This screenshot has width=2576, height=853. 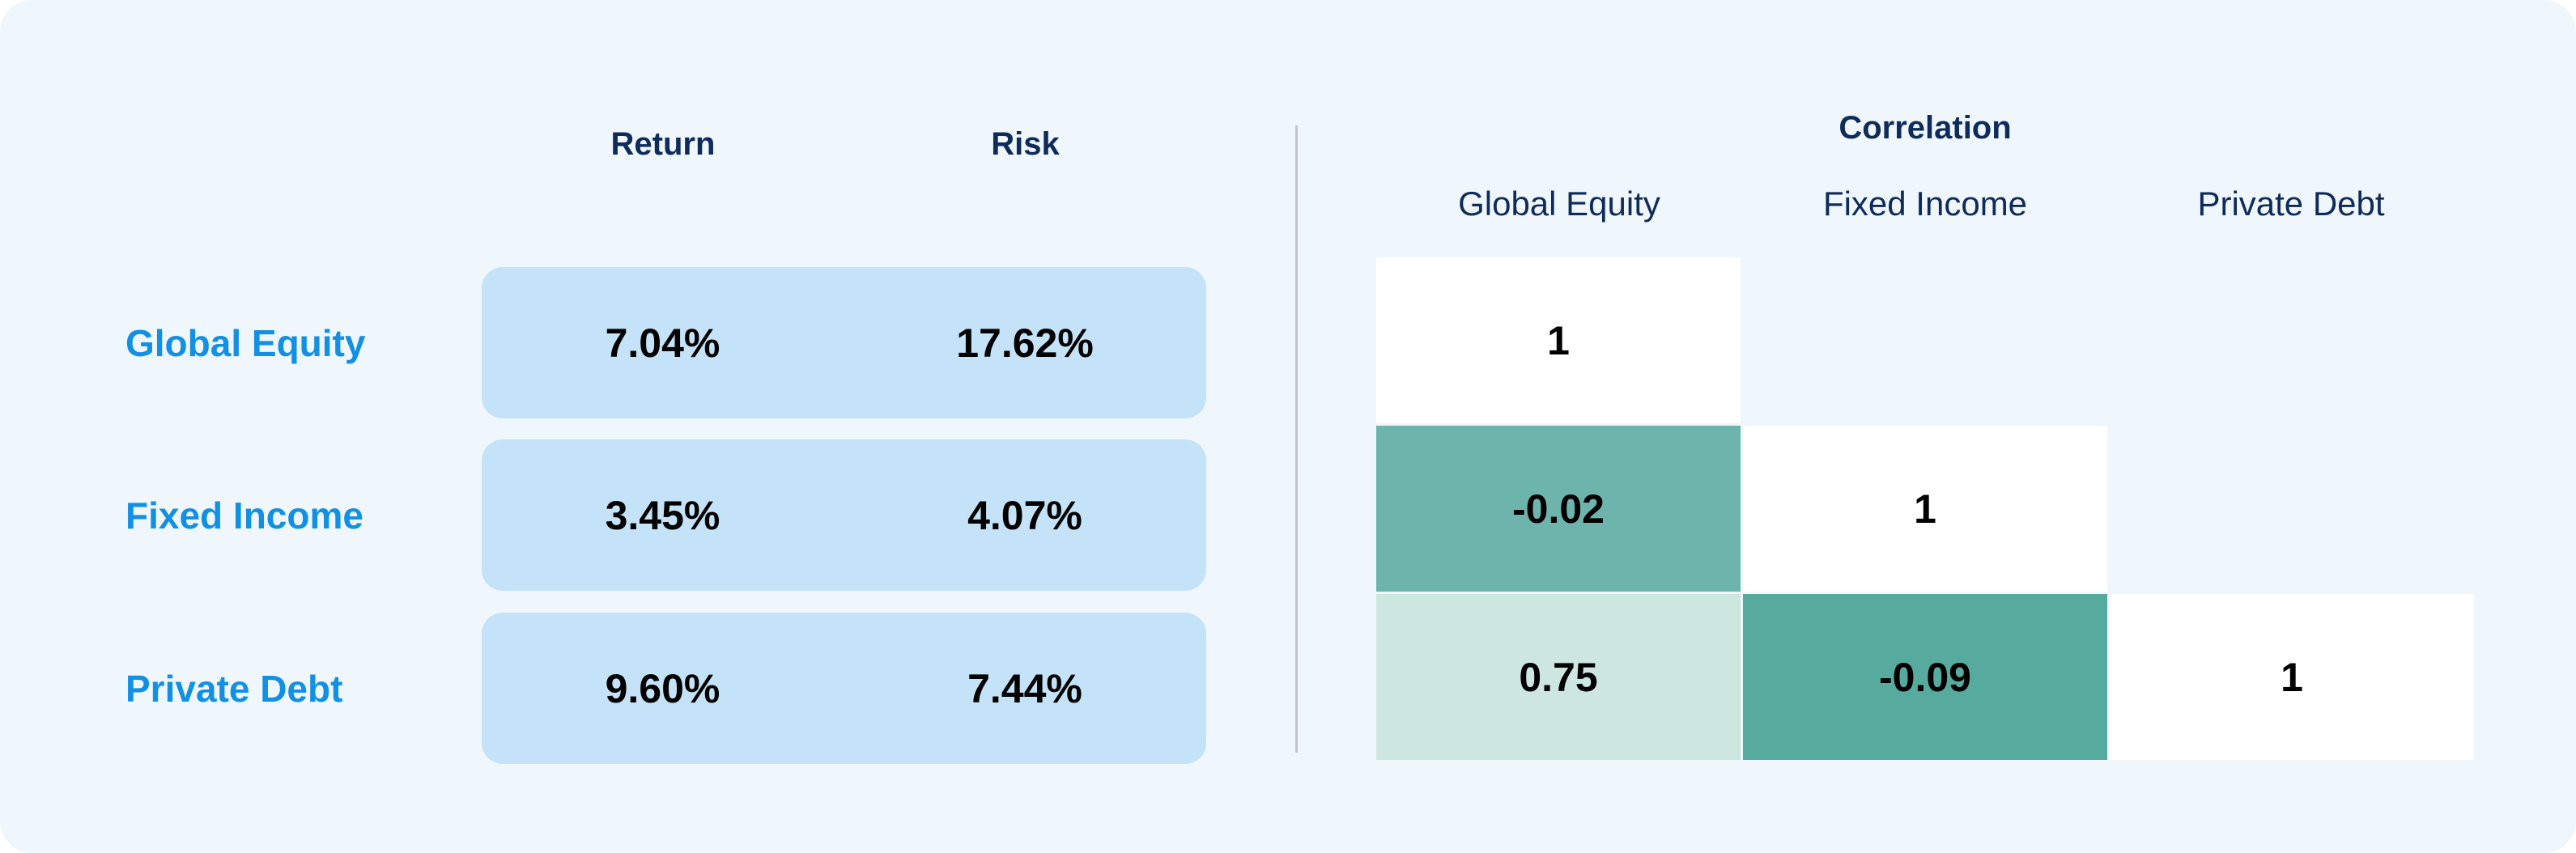 What do you see at coordinates (1025, 343) in the screenshot?
I see `global-equity-risk-value: 17.62%` at bounding box center [1025, 343].